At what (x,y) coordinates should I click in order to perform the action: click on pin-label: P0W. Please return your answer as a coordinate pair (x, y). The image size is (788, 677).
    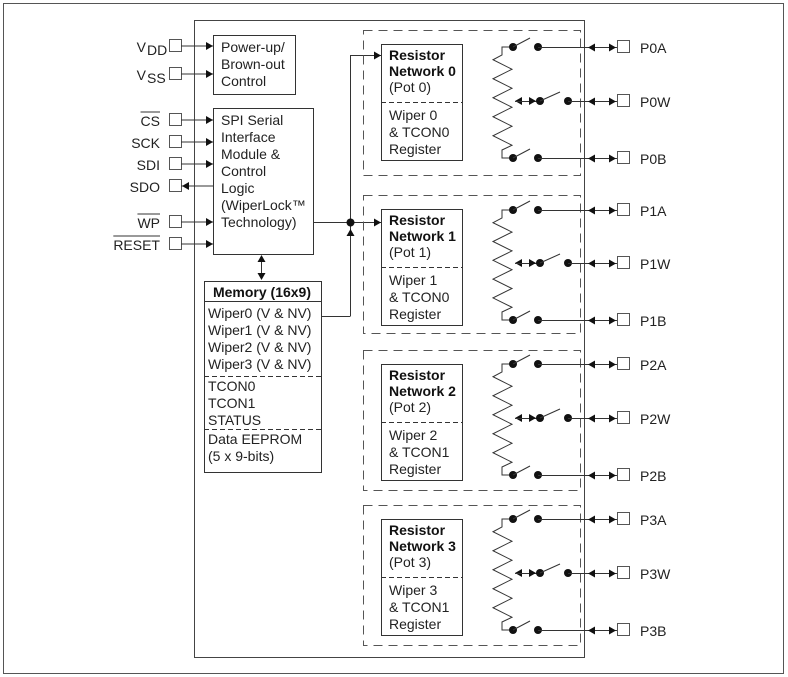
    Looking at the image, I should click on (655, 102).